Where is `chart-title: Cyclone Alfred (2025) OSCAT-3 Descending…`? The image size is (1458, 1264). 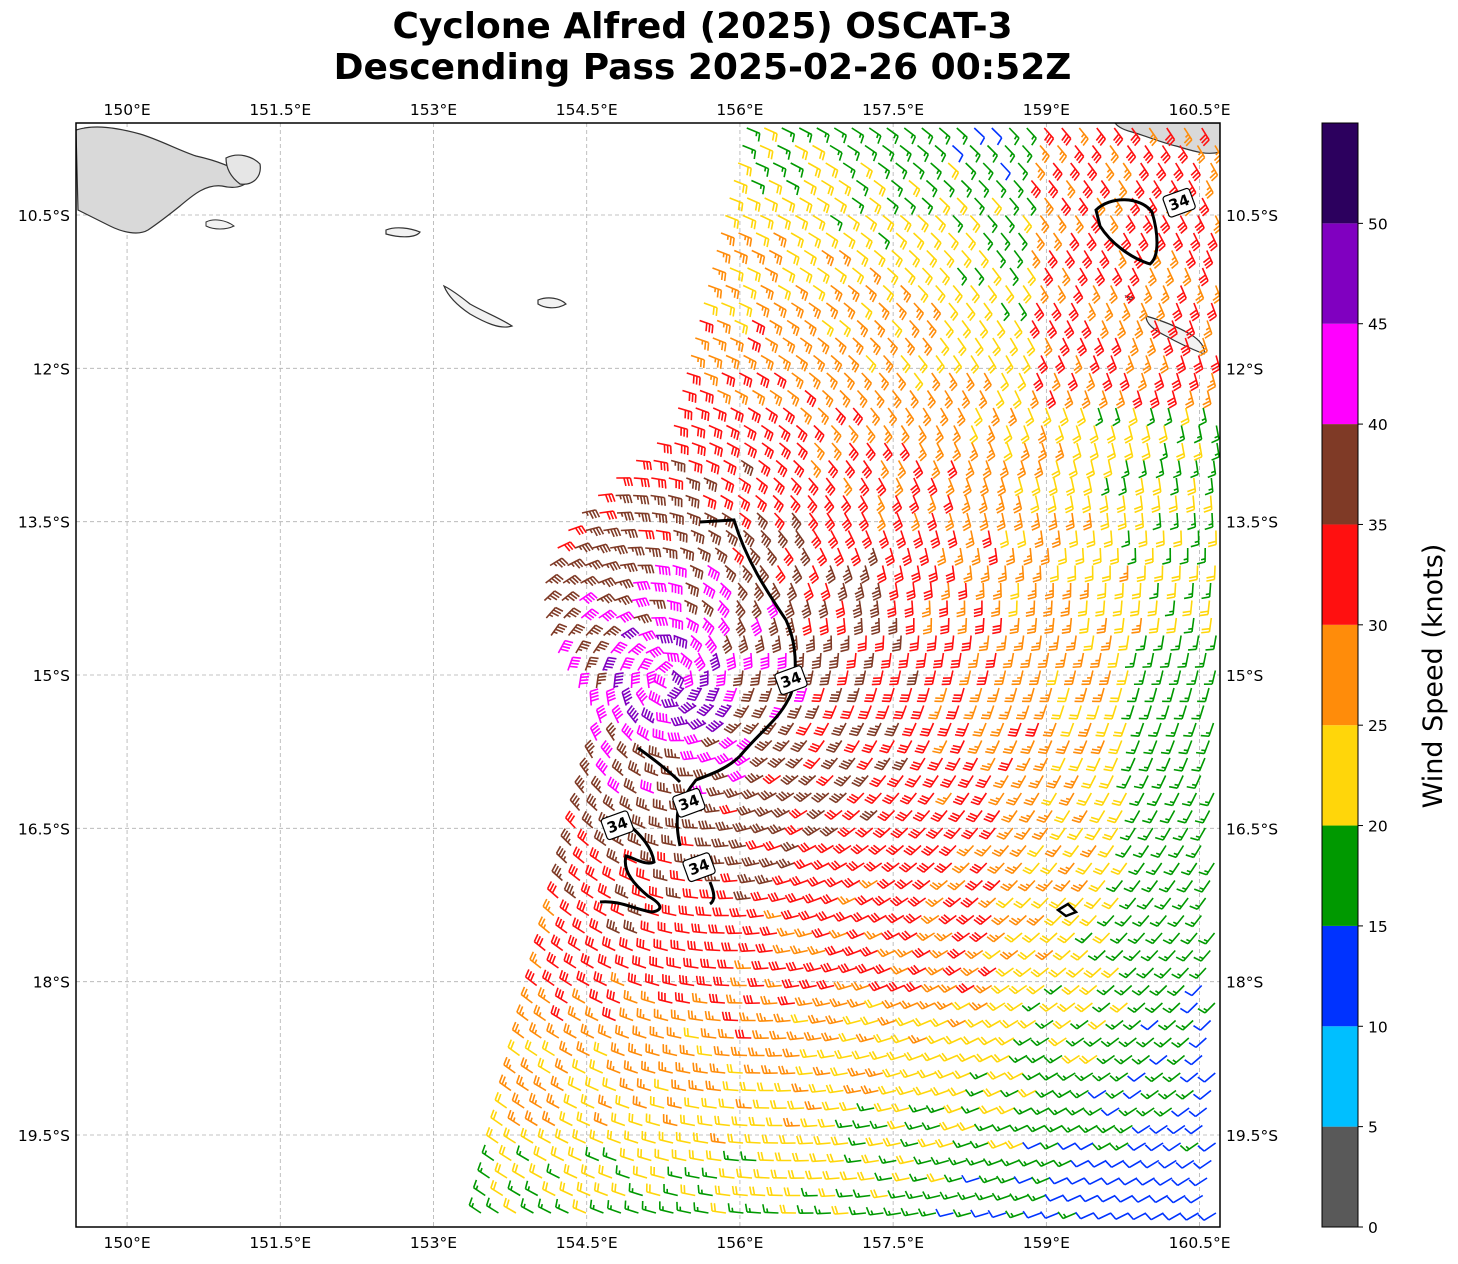
chart-title: Cyclone Alfred (2025) OSCAT-3 Descending… is located at coordinates (702, 47).